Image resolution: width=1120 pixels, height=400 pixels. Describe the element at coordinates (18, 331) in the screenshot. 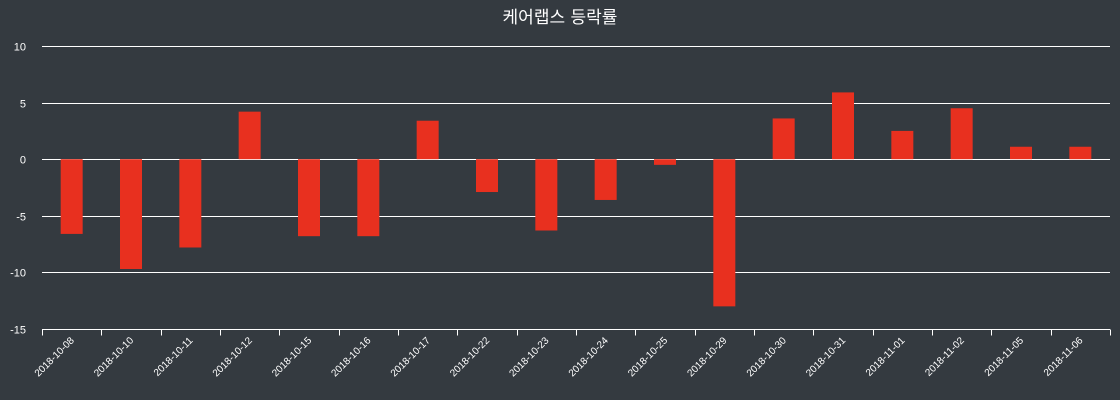

I see `y-tick-label: -15` at that location.